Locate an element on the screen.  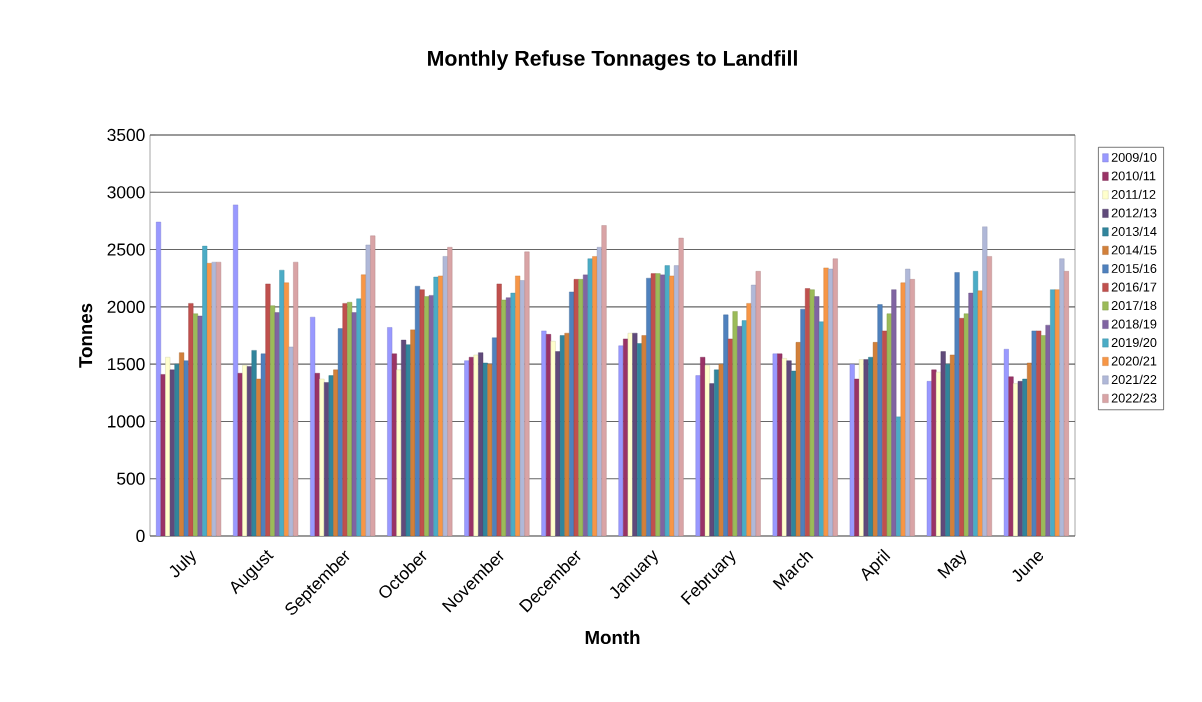
x-tick-label: July is located at coordinates (182, 564).